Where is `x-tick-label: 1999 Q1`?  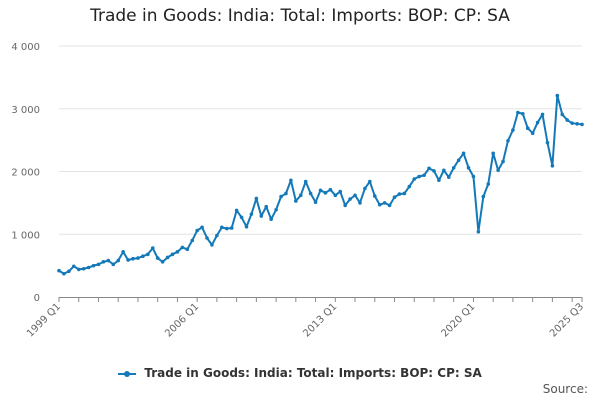
x-tick-label: 1999 Q1 is located at coordinates (44, 320).